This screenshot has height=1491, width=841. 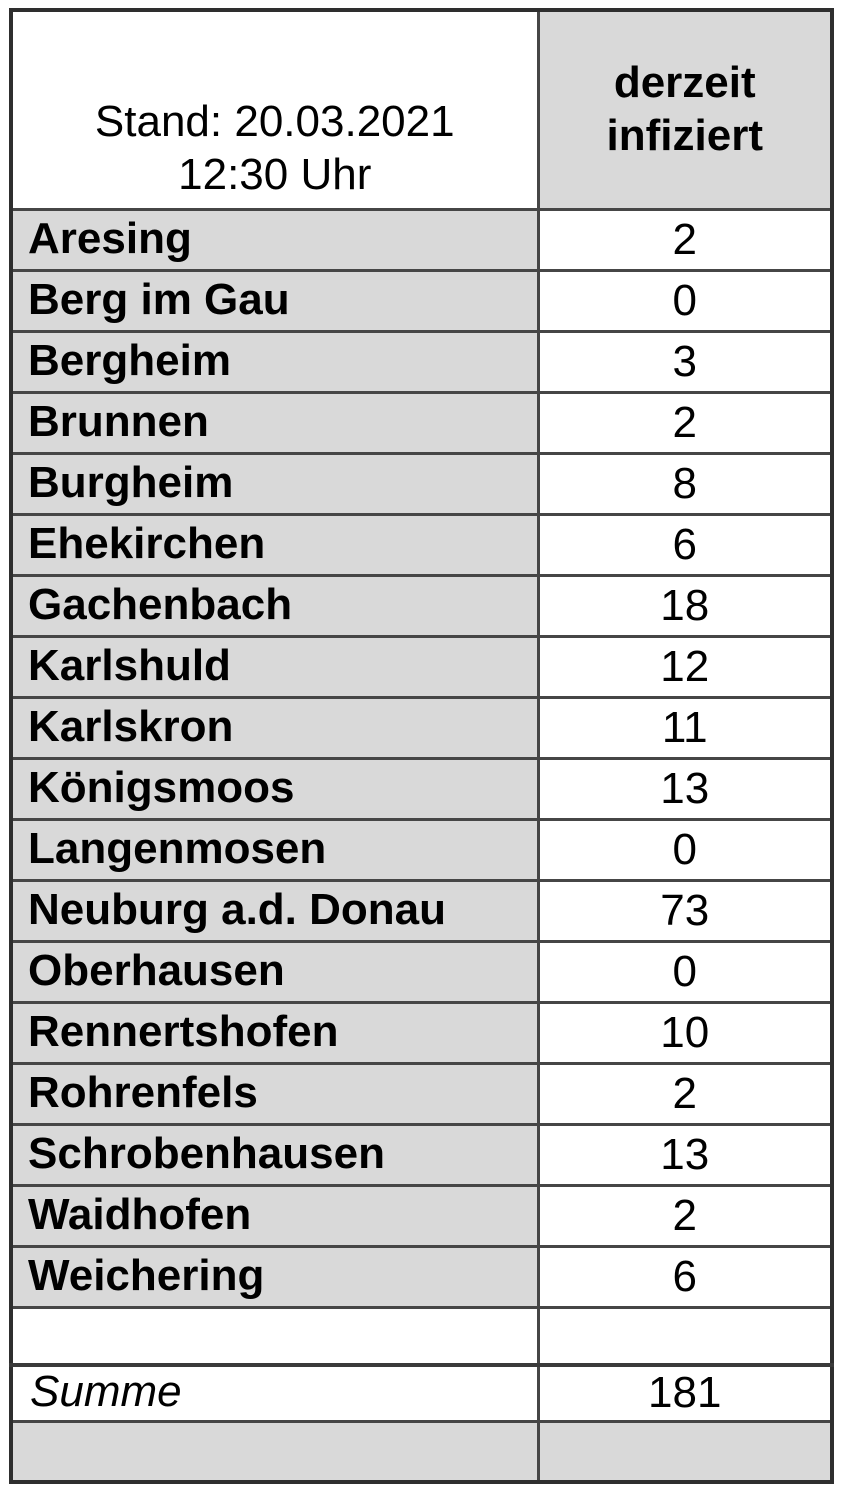 I want to click on infected-count-cell: 10, so click(x=685, y=1033).